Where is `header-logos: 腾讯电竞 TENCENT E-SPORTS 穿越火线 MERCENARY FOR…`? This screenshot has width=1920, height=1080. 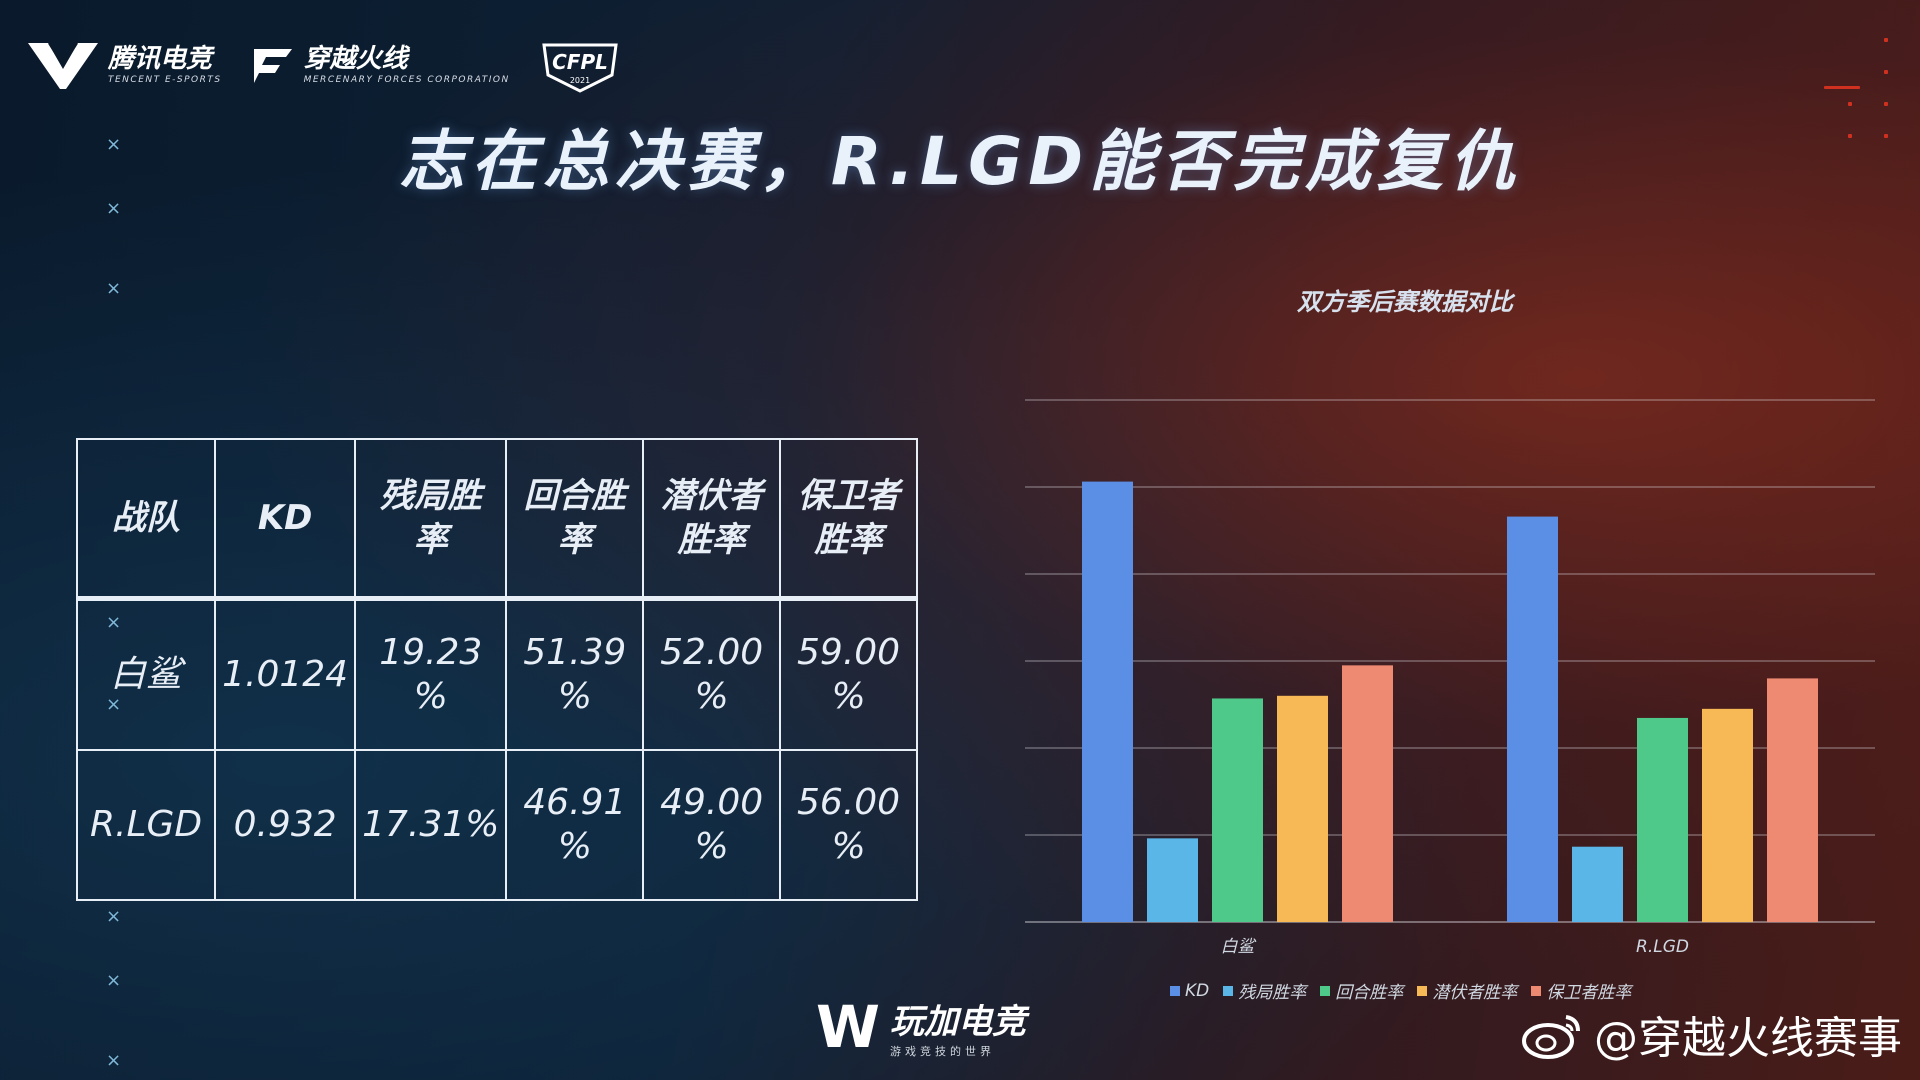
header-logos: 腾讯电竞 TENCENT E-SPORTS 穿越火线 MERCENARY FOR… is located at coordinates (324, 65).